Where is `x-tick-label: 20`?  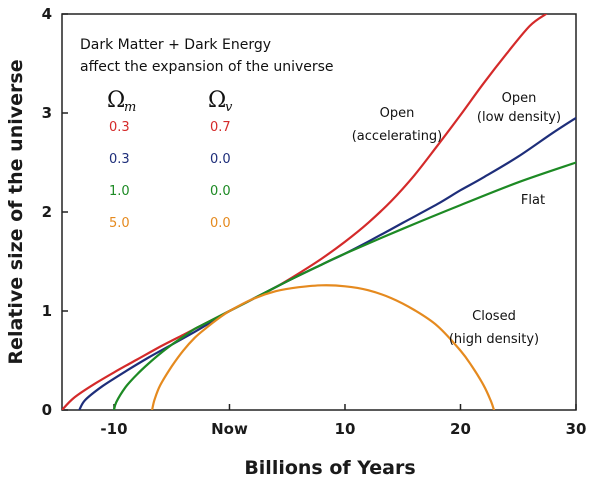 x-tick-label: 20 is located at coordinates (460, 429).